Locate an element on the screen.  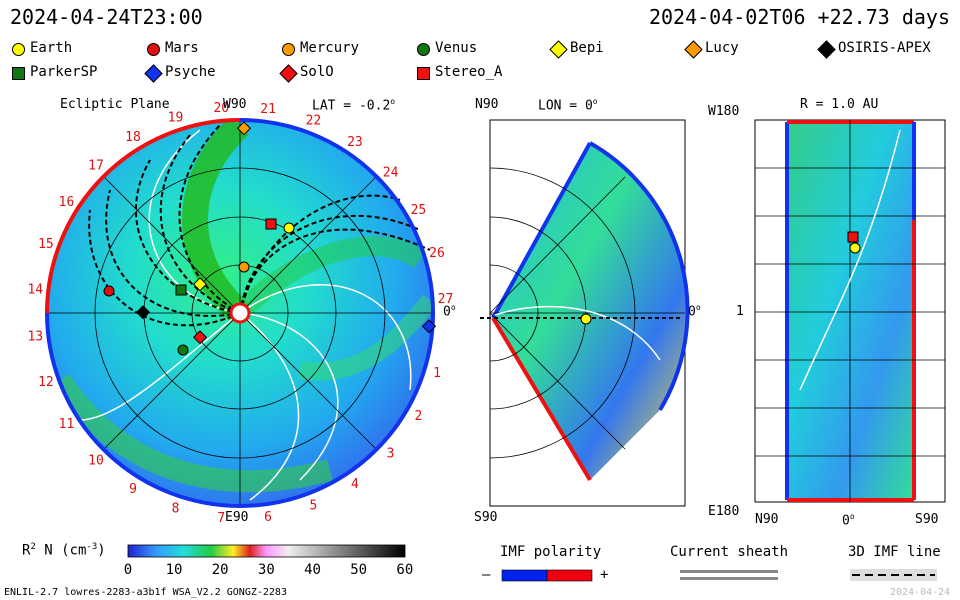
rotation-number-4: 4 is located at coordinates (355, 484).